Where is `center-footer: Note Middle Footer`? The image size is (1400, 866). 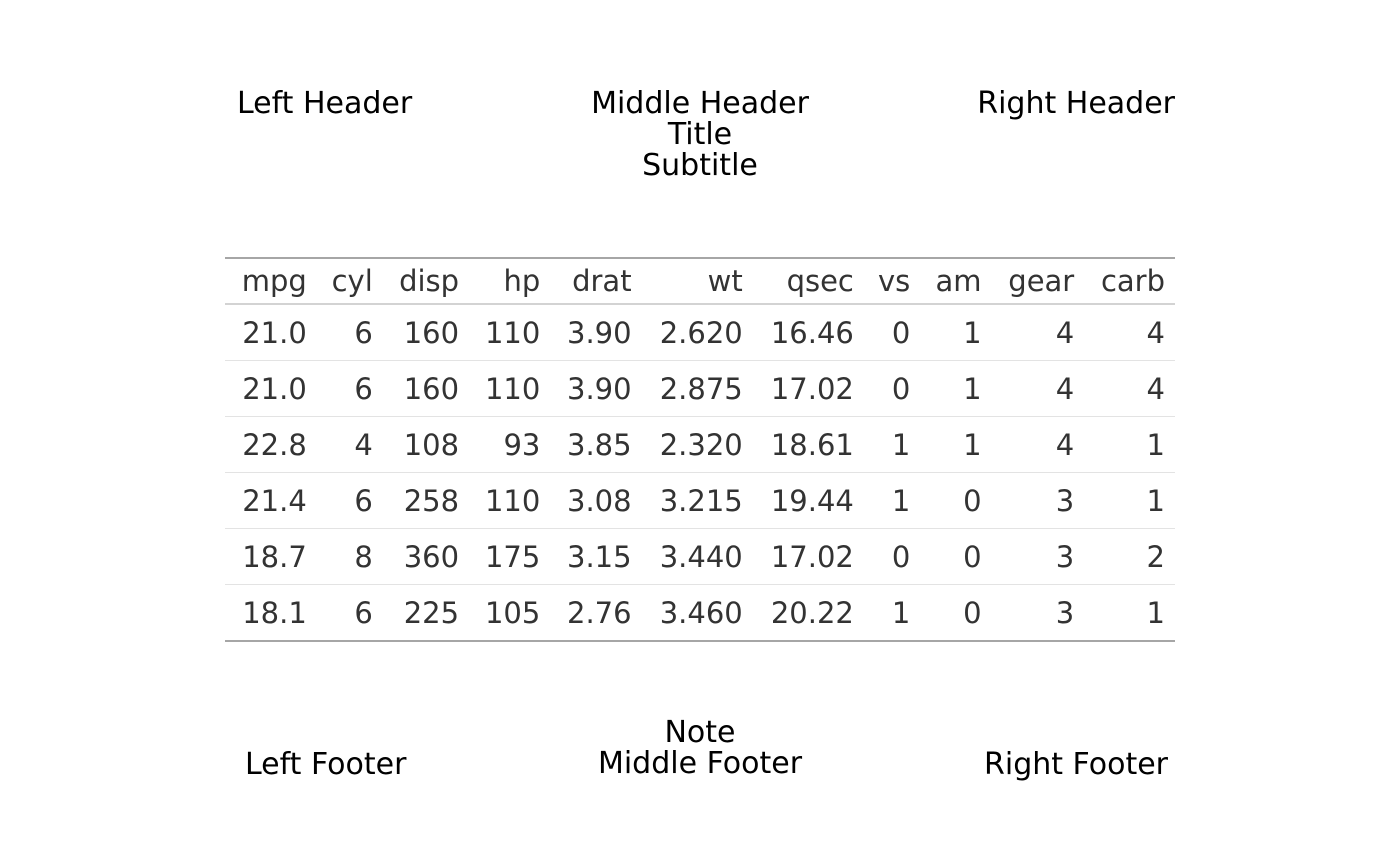 center-footer: Note Middle Footer is located at coordinates (700, 748).